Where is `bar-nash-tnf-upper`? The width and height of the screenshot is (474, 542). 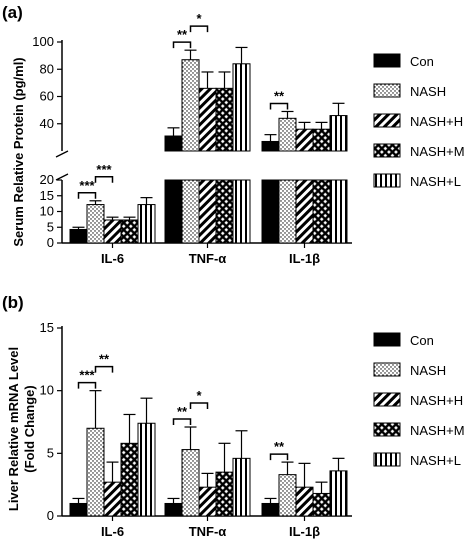 bar-nash-tnf-upper is located at coordinates (190, 105).